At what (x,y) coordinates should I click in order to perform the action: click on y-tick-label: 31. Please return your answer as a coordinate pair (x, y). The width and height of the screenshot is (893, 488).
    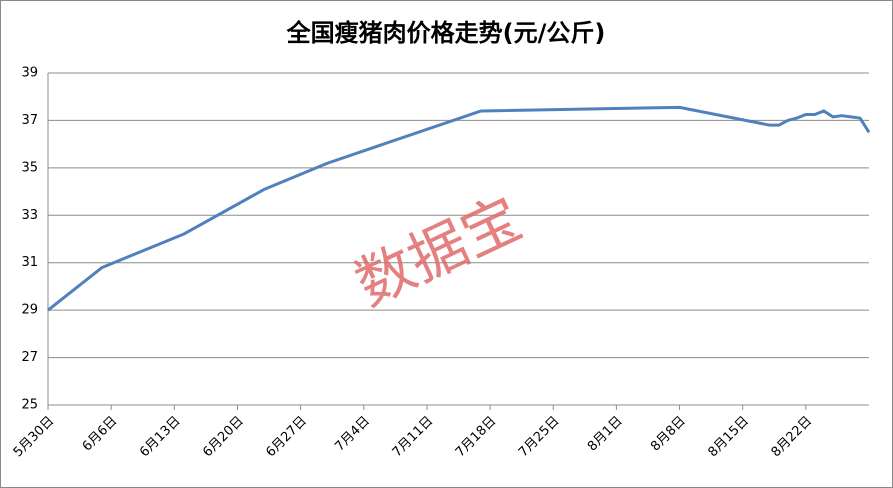
    Looking at the image, I should click on (29, 262).